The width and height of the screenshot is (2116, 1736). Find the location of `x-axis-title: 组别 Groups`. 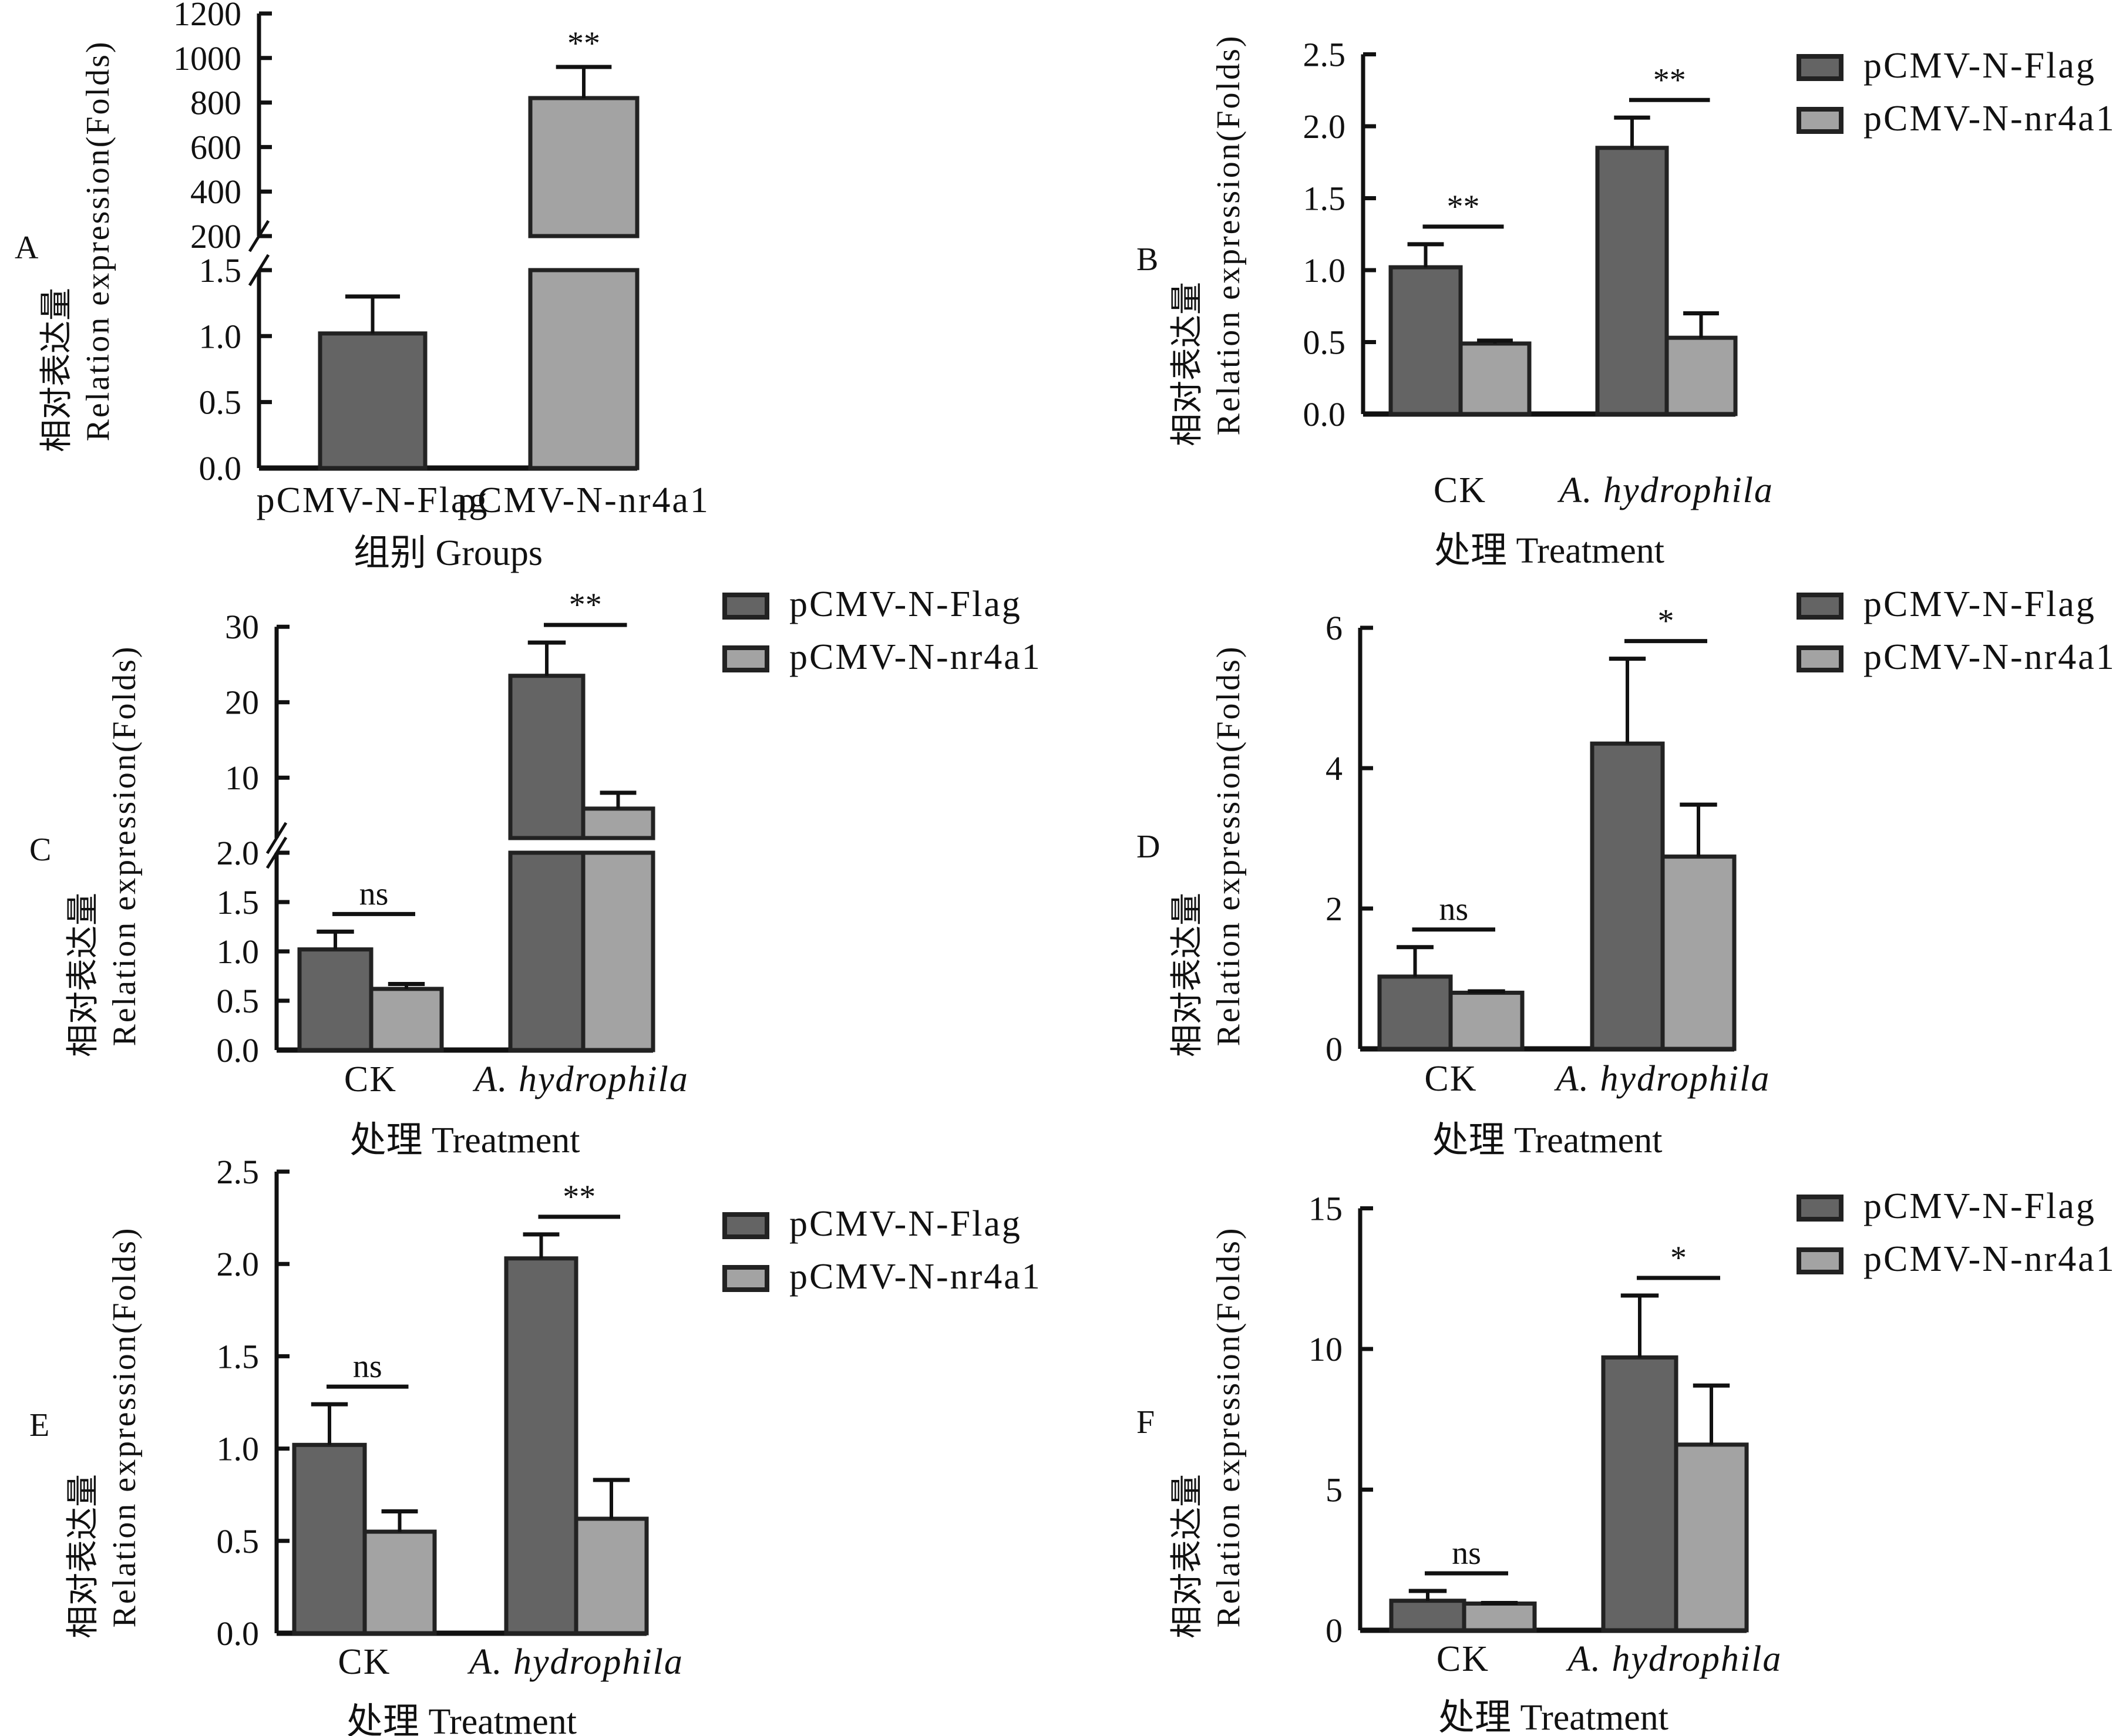

x-axis-title: 组别 Groups is located at coordinates (449, 553).